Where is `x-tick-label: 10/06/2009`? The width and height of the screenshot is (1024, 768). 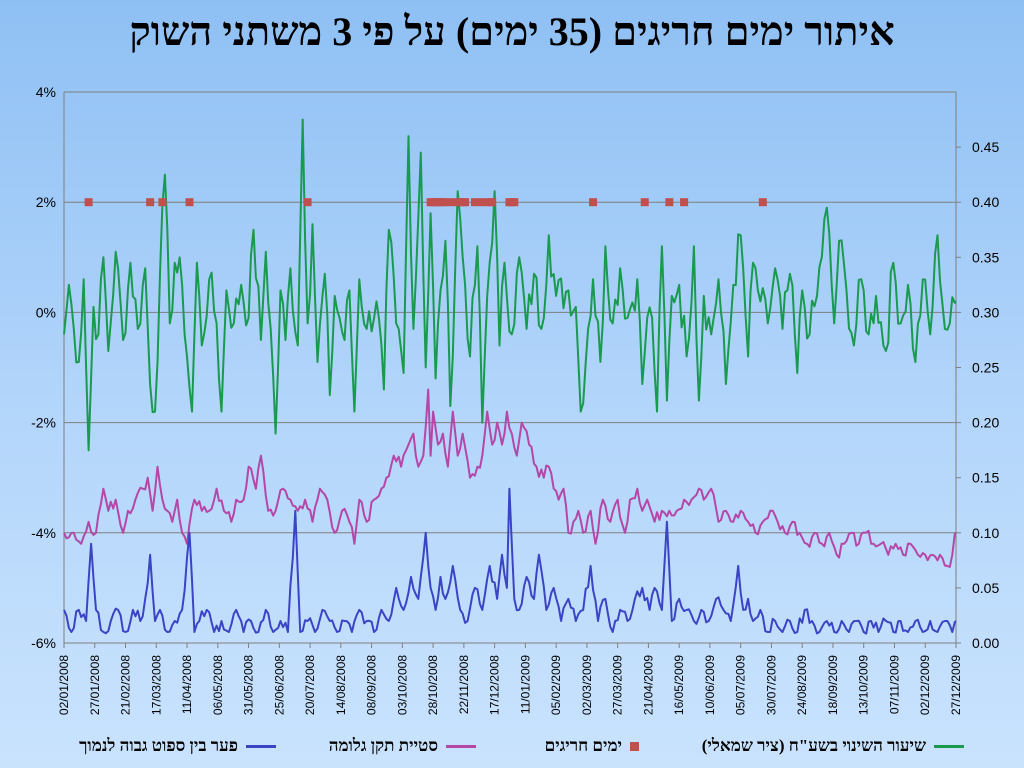
x-tick-label: 10/06/2009 is located at coordinates (710, 685).